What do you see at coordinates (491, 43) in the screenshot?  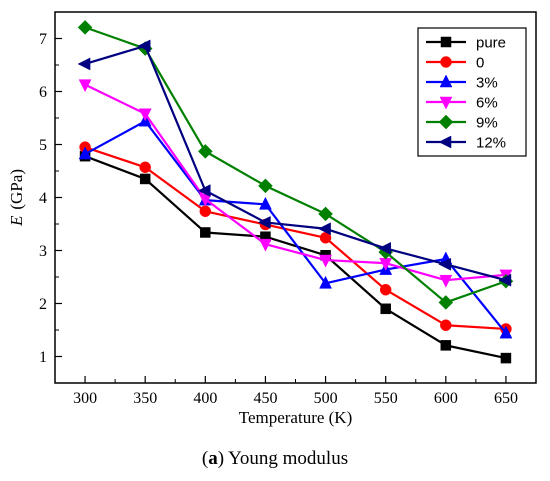 I see `legend-label: pure` at bounding box center [491, 43].